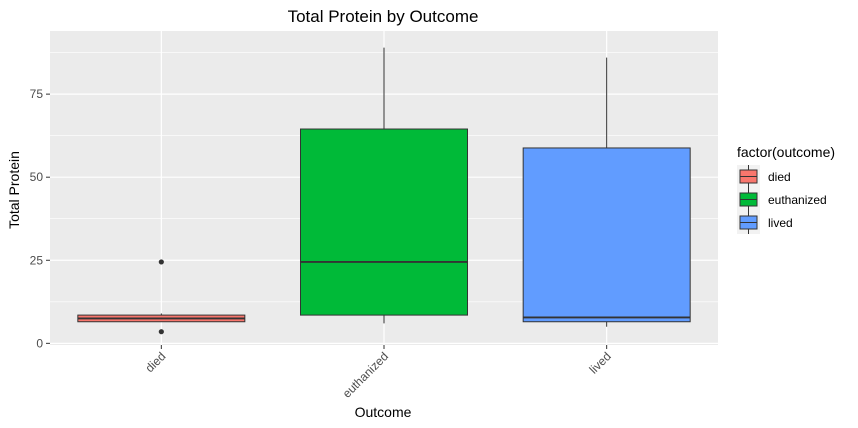  I want to click on legend-title: factor(outcome), so click(786, 152).